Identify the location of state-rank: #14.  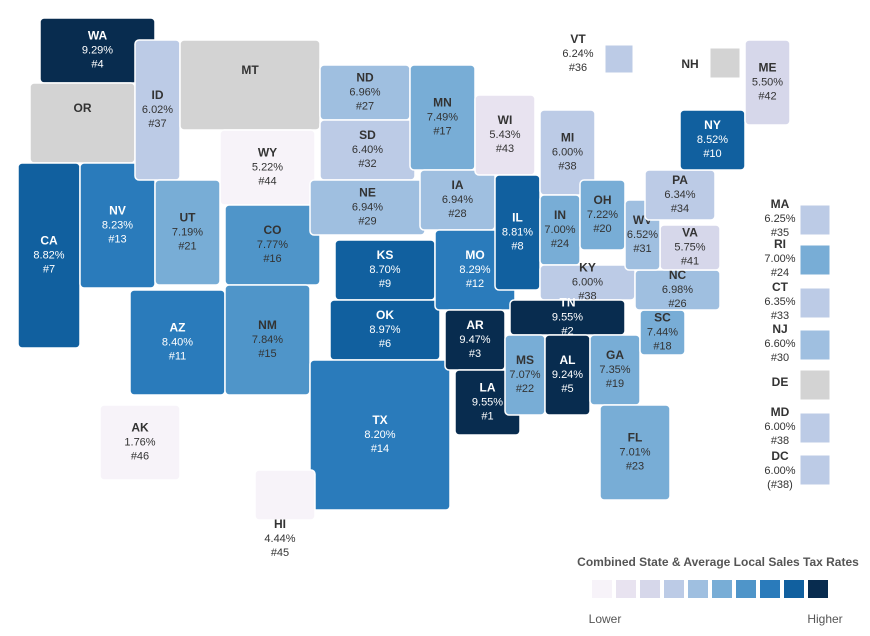
(380, 449).